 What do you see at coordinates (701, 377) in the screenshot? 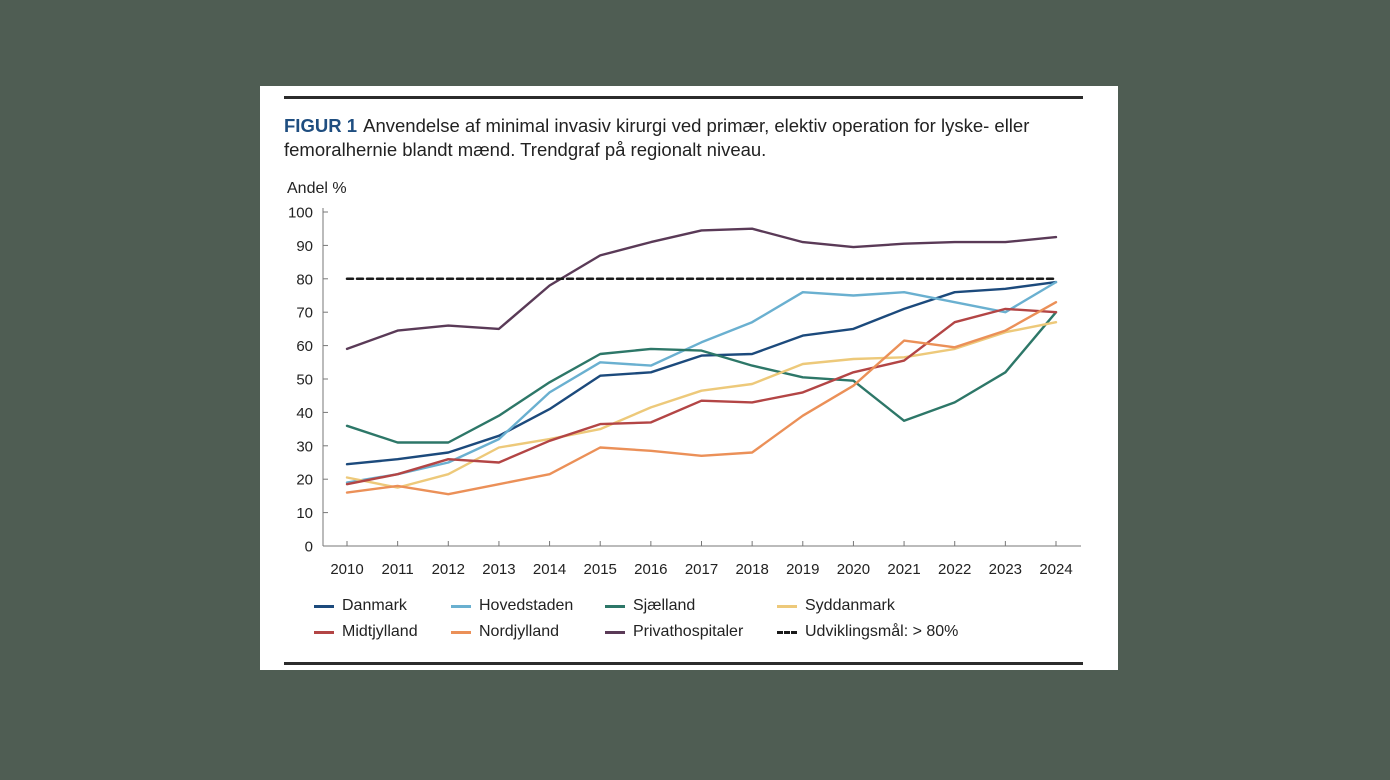
I see `series-line-sjælland` at bounding box center [701, 377].